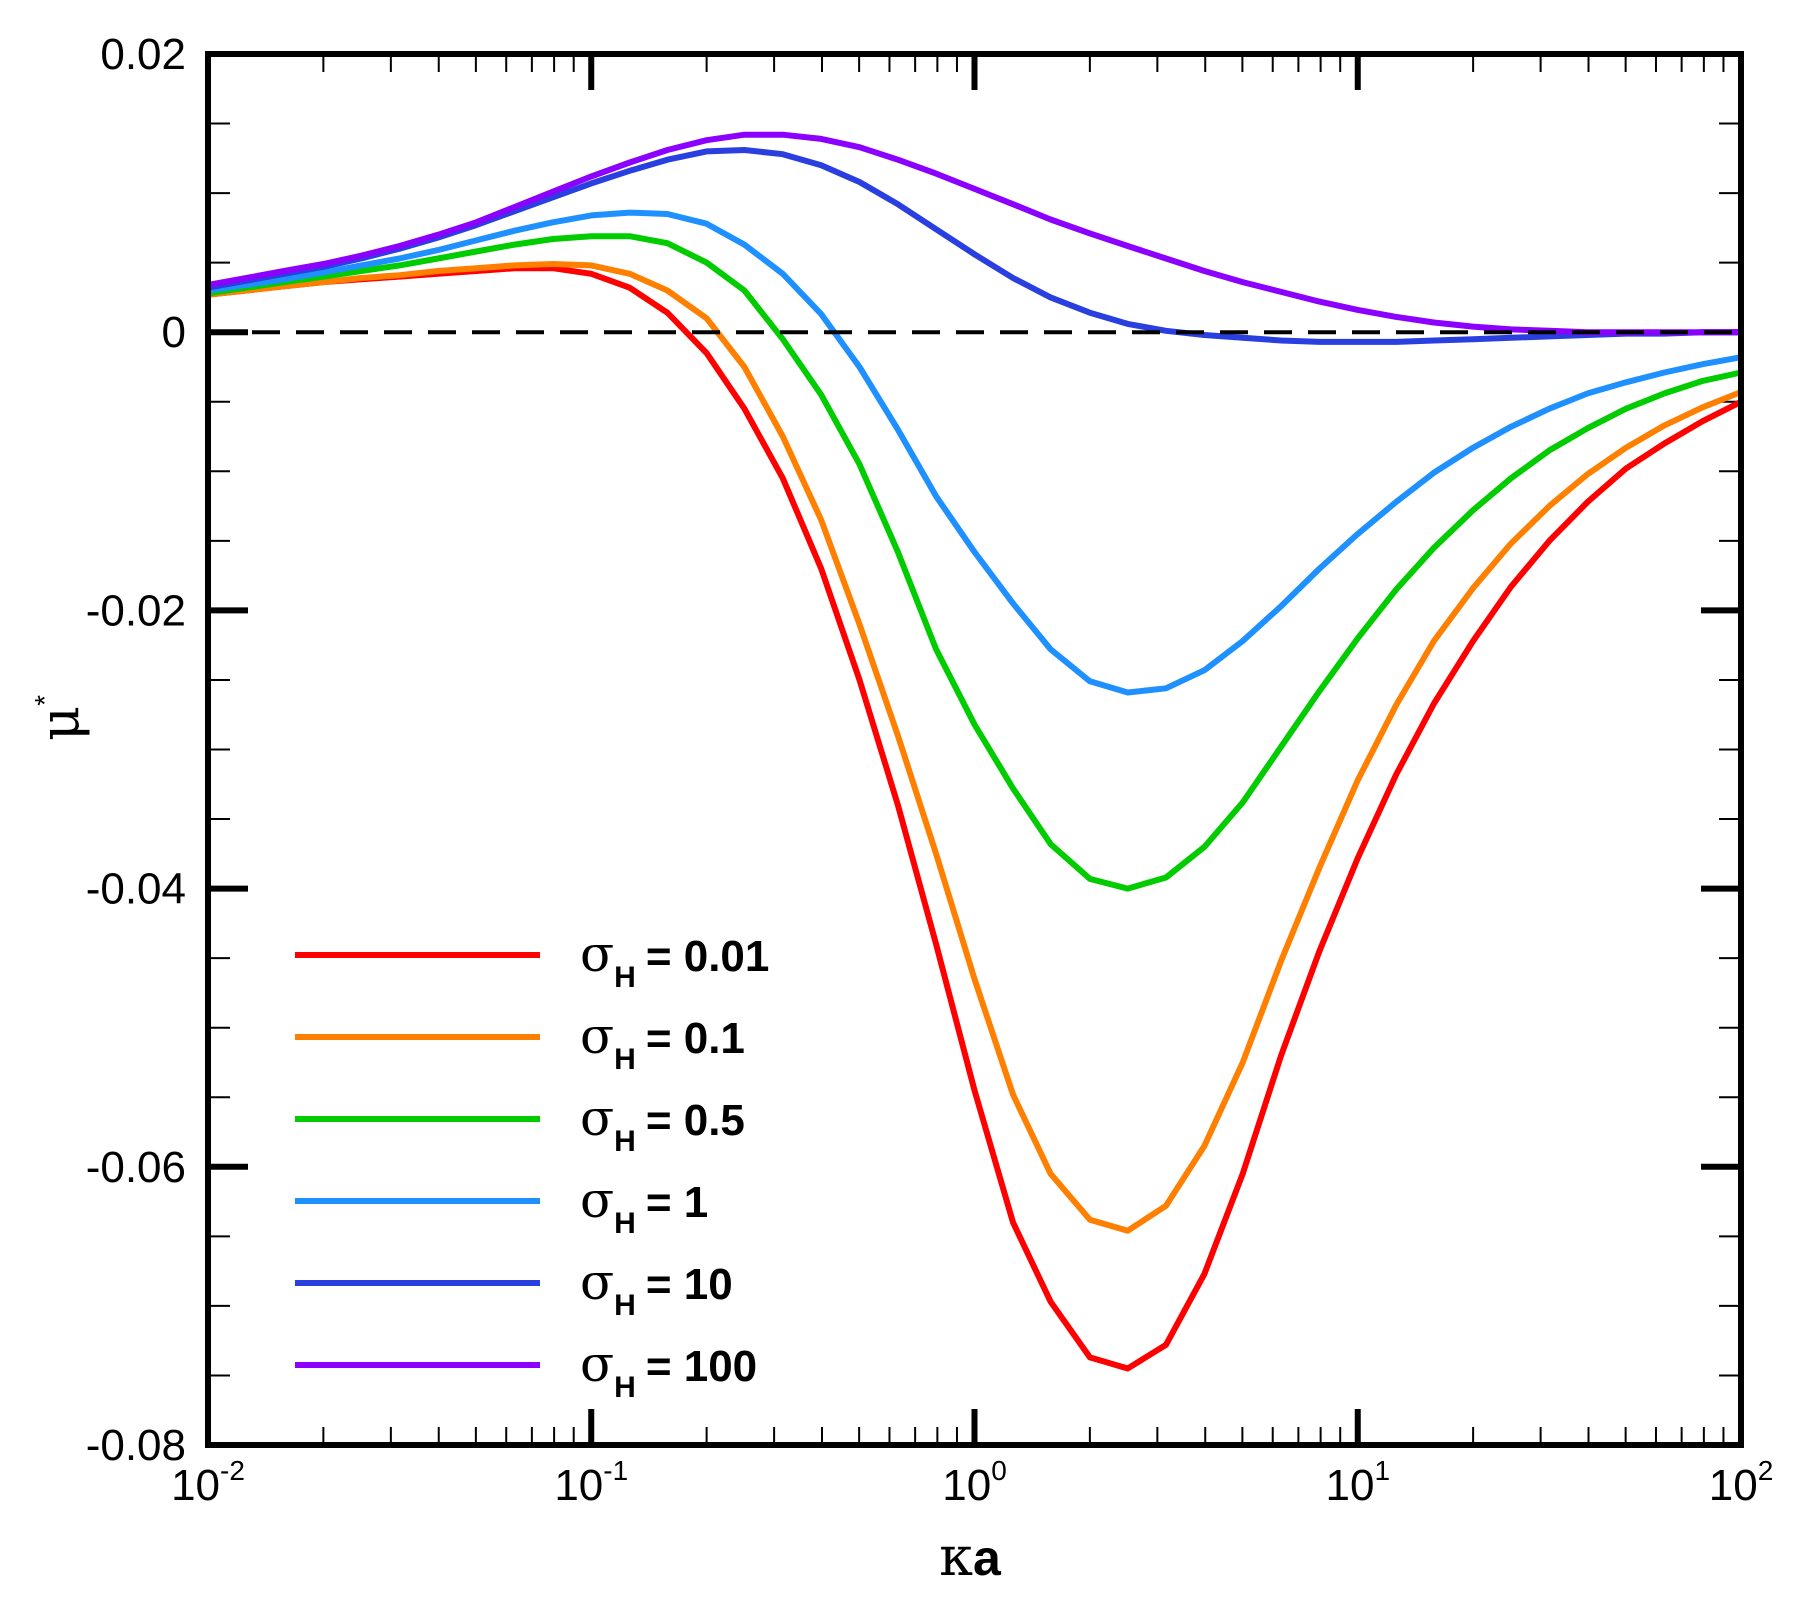 The width and height of the screenshot is (1794, 1602). Describe the element at coordinates (174, 332) in the screenshot. I see `y-tick-label: 0` at that location.